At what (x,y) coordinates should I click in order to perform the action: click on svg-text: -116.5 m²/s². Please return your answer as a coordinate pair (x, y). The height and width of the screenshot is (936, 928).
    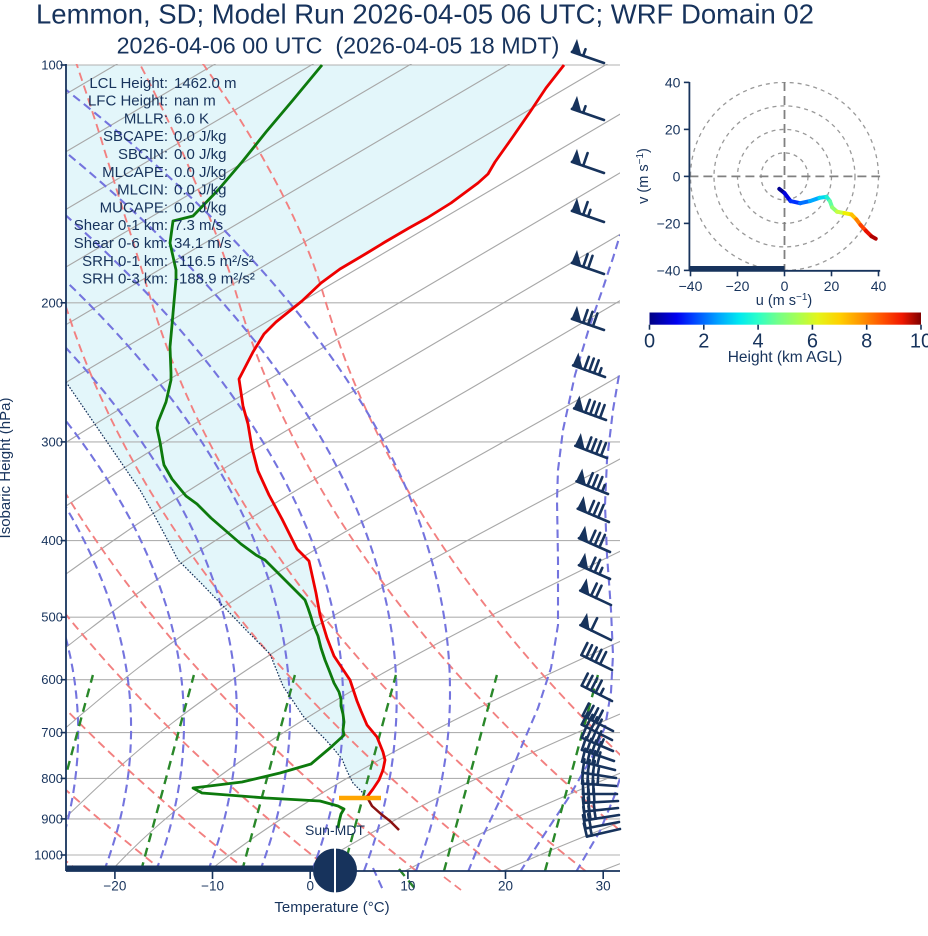
    Looking at the image, I should click on (214, 261).